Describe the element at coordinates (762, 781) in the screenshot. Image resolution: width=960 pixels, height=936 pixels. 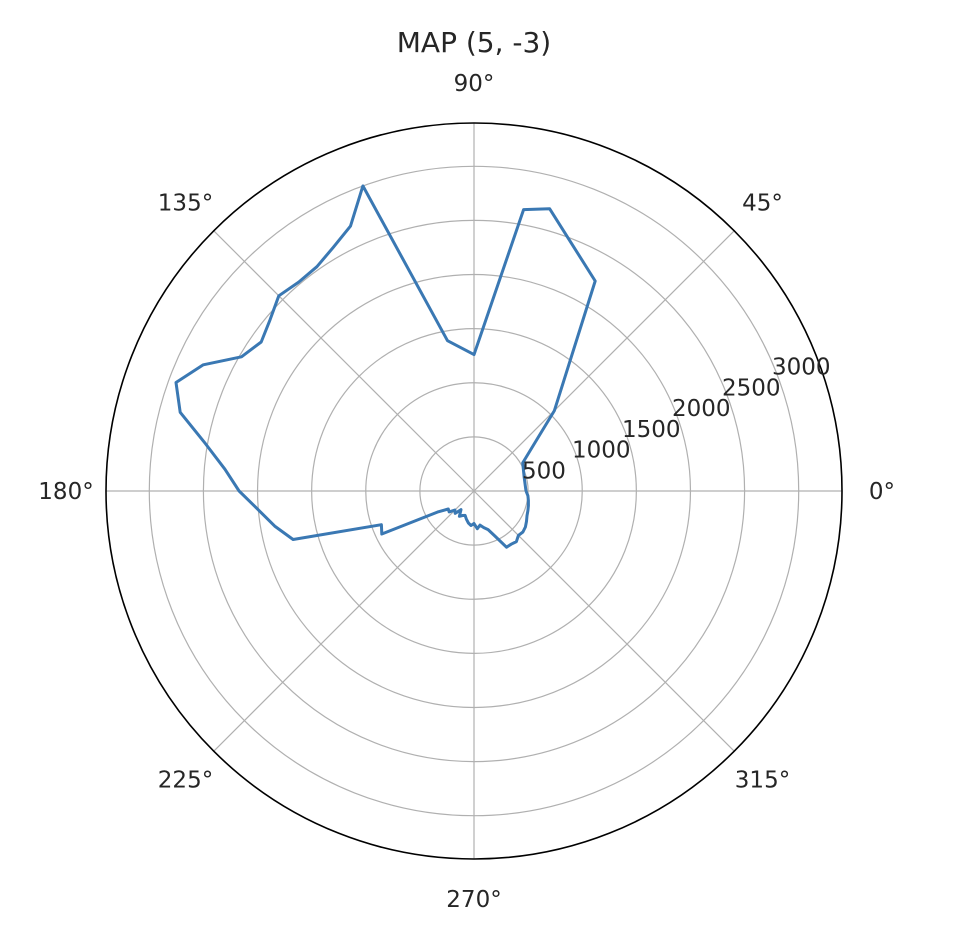
I see `theta-tick-label-315: 315°` at that location.